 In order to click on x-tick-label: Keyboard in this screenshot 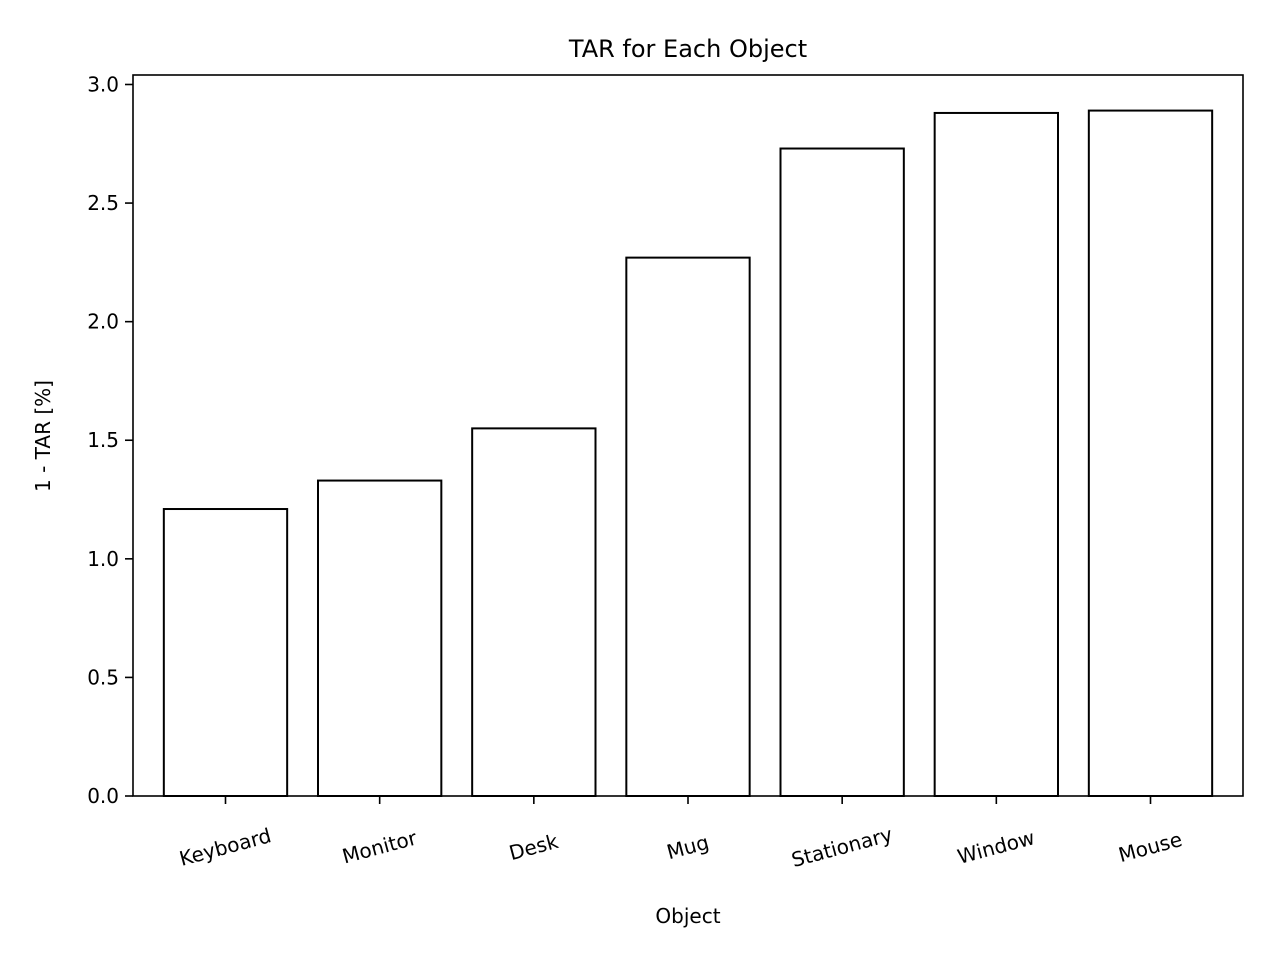, I will do `click(225, 847)`.